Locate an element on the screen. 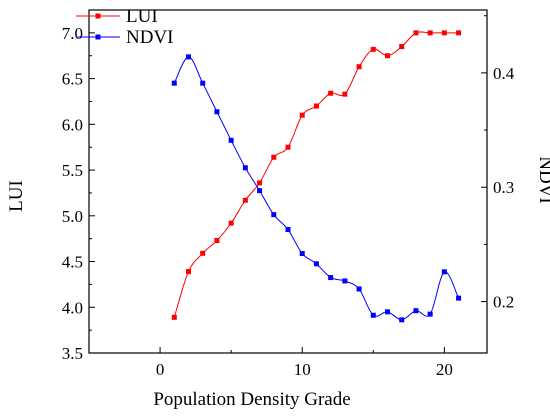  y-axis-left-title: LUI is located at coordinates (16, 196).